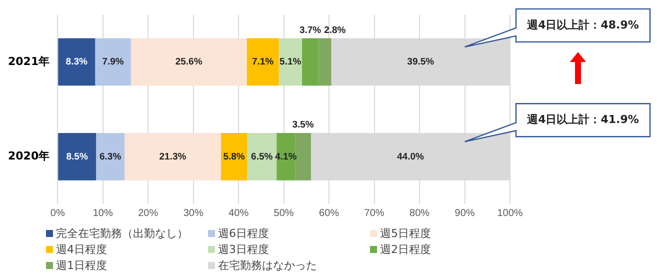  I want to click on legend-label: 週1日程度, so click(81, 265).